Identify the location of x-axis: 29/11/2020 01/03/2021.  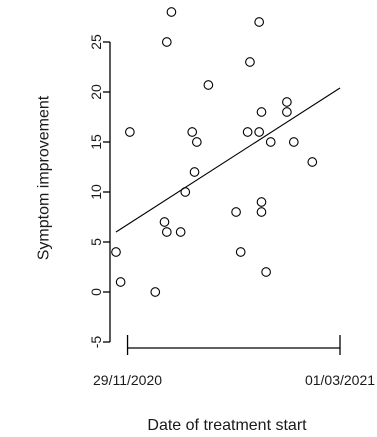
(234, 361).